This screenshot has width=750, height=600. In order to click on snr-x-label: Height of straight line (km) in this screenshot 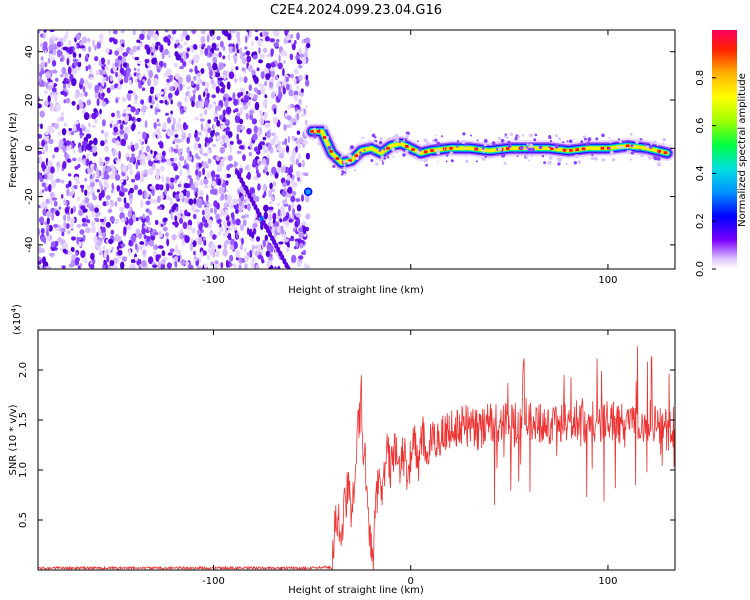, I will do `click(356, 590)`.